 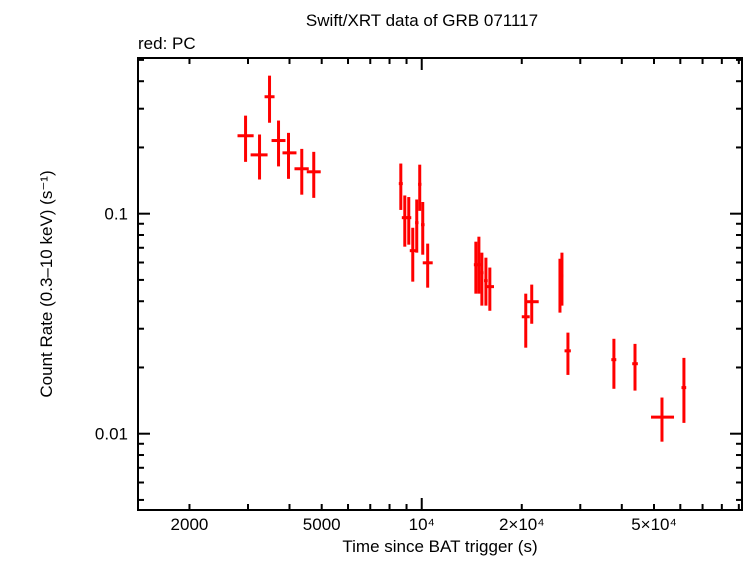 What do you see at coordinates (322, 524) in the screenshot?
I see `x-tick-label: 5000` at bounding box center [322, 524].